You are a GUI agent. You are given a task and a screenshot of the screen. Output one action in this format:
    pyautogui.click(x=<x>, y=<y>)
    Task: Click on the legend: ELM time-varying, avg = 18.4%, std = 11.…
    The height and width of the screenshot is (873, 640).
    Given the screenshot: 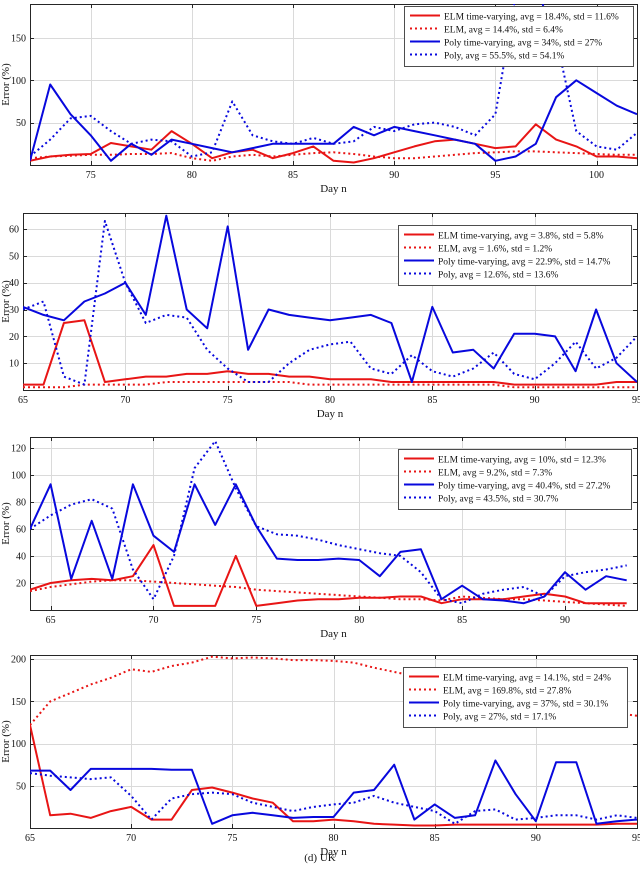 What is the action you would take?
    pyautogui.click(x=519, y=36)
    